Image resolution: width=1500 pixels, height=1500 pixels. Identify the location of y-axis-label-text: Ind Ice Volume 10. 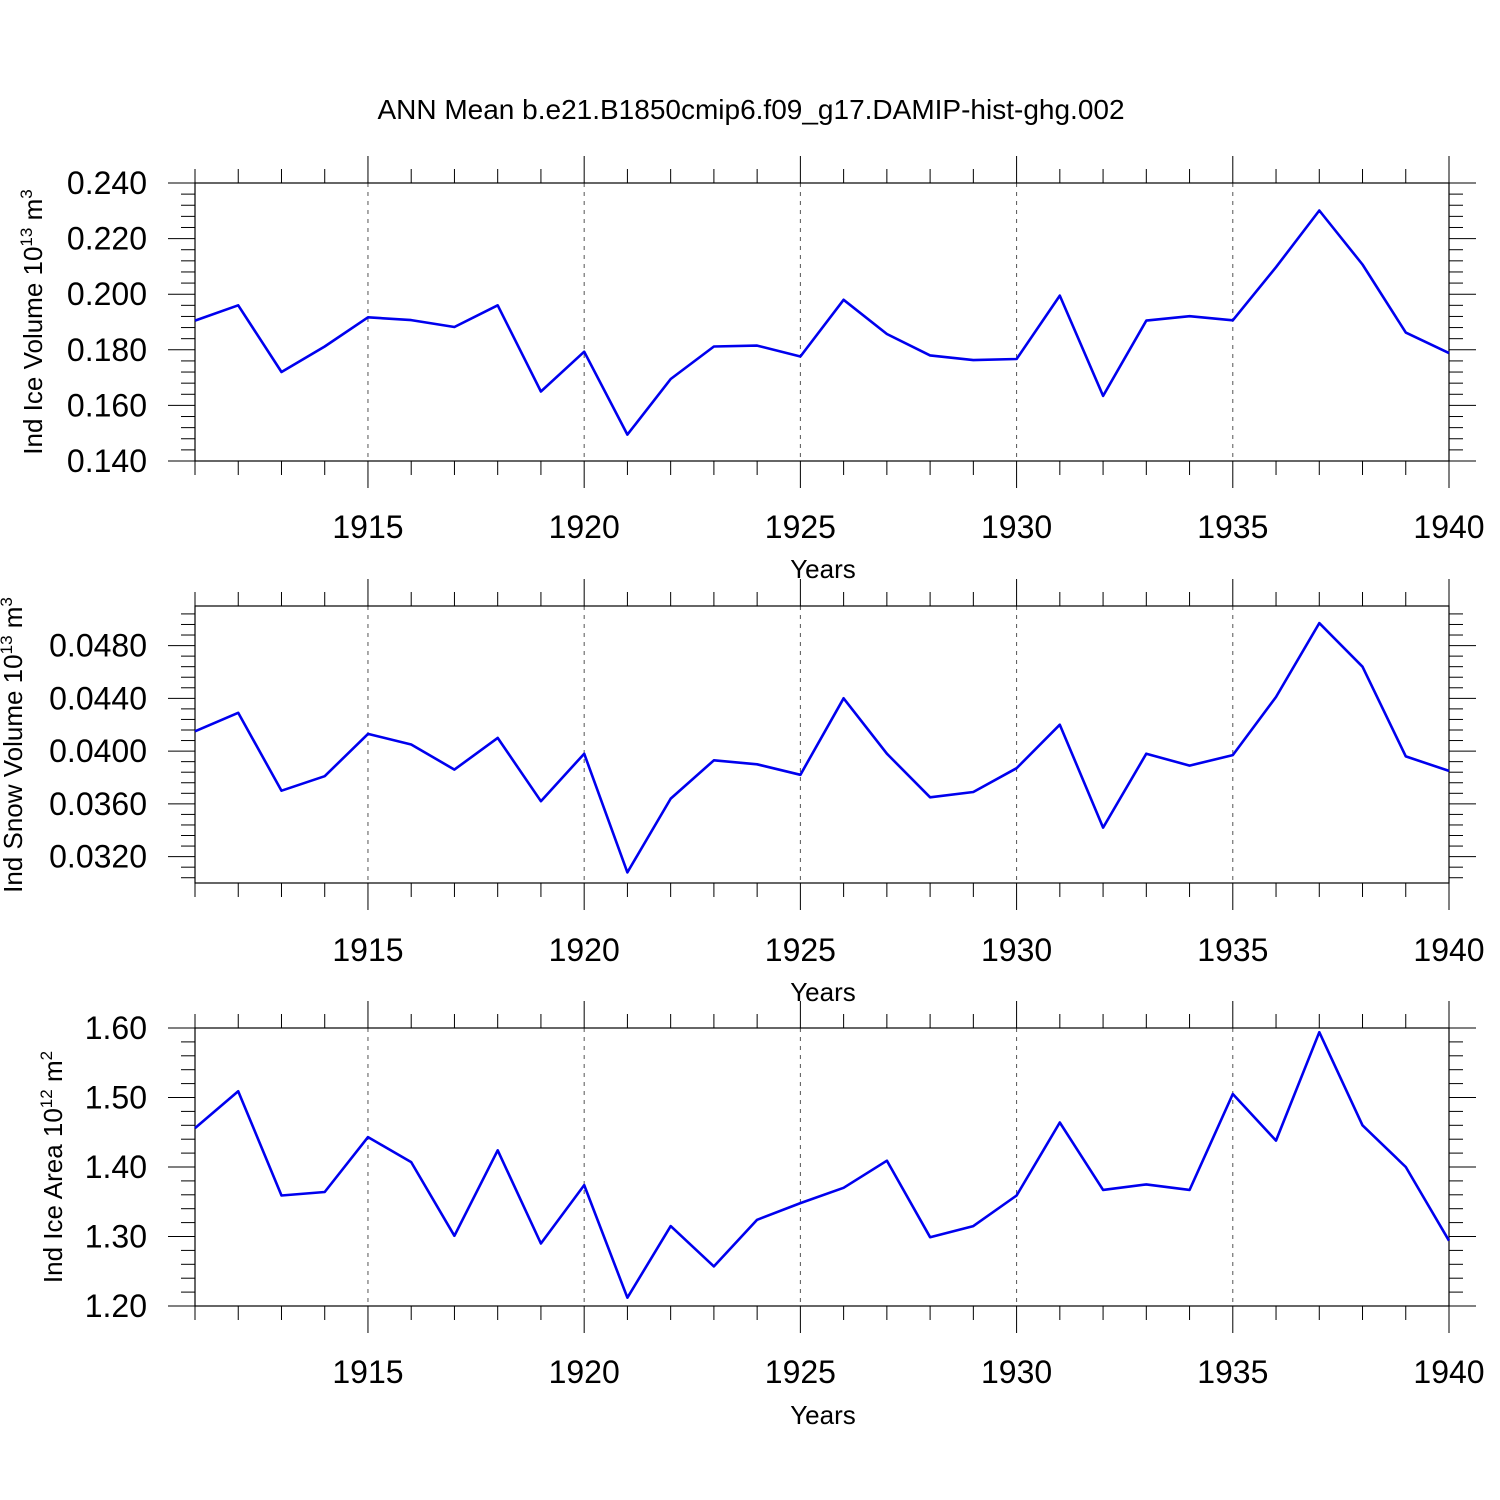
(33, 351).